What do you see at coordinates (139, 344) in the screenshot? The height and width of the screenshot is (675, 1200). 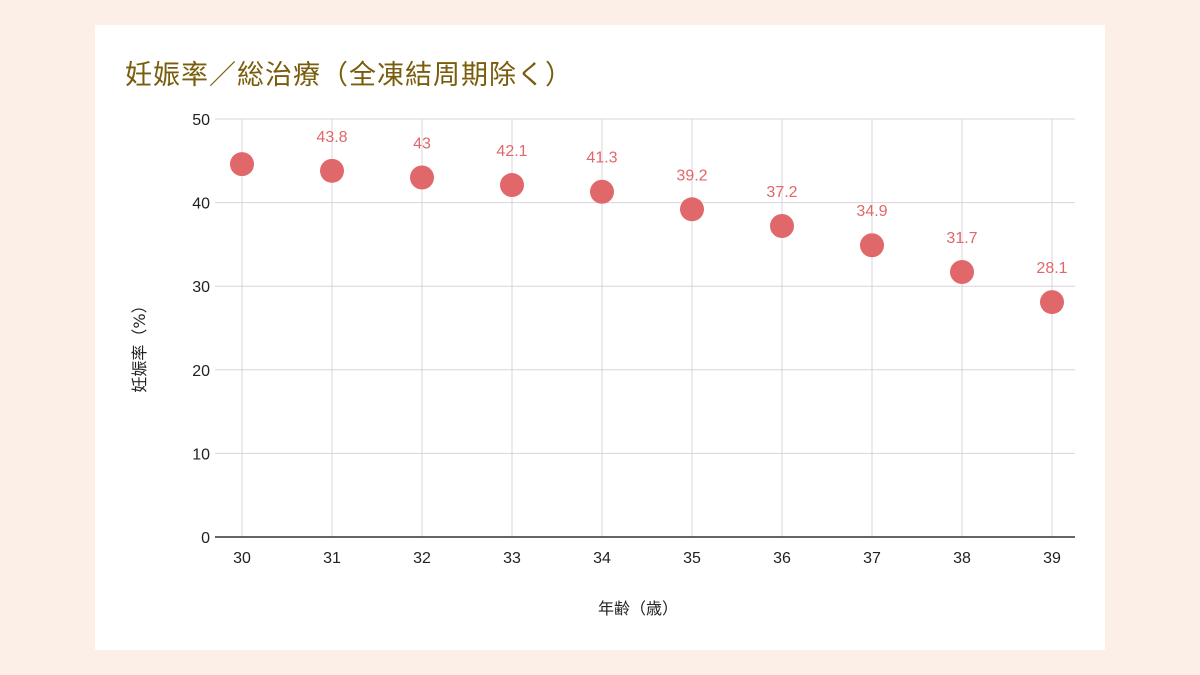 I see `y-axis-label: 妊娠率（%）` at bounding box center [139, 344].